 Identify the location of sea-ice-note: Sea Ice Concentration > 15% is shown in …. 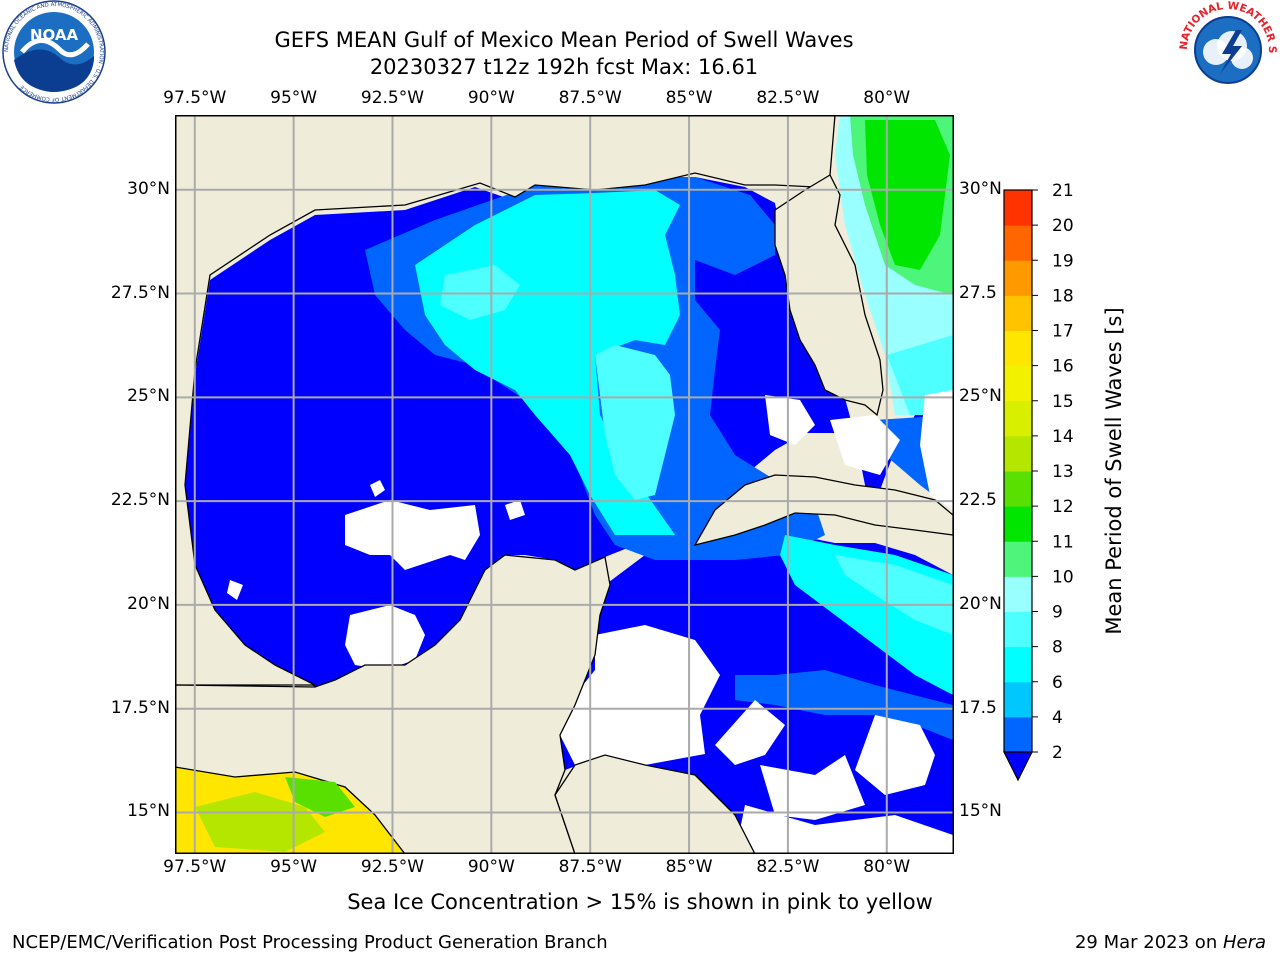
(640, 902).